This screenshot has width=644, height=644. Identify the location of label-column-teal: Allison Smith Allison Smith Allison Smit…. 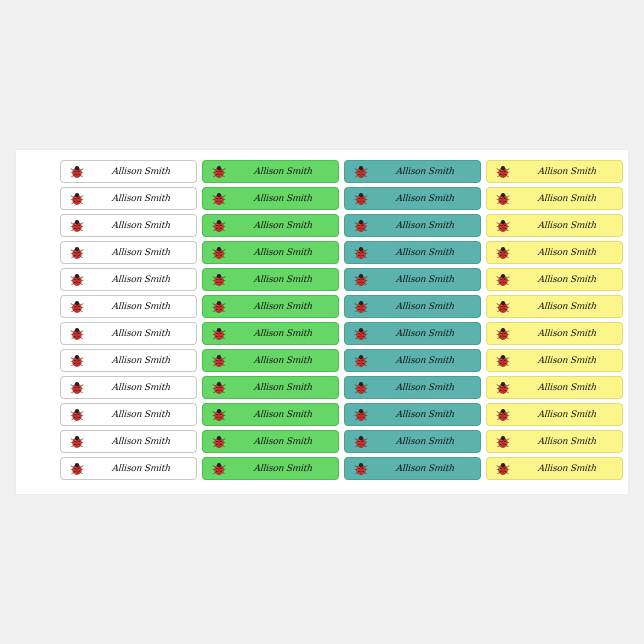
(412, 320).